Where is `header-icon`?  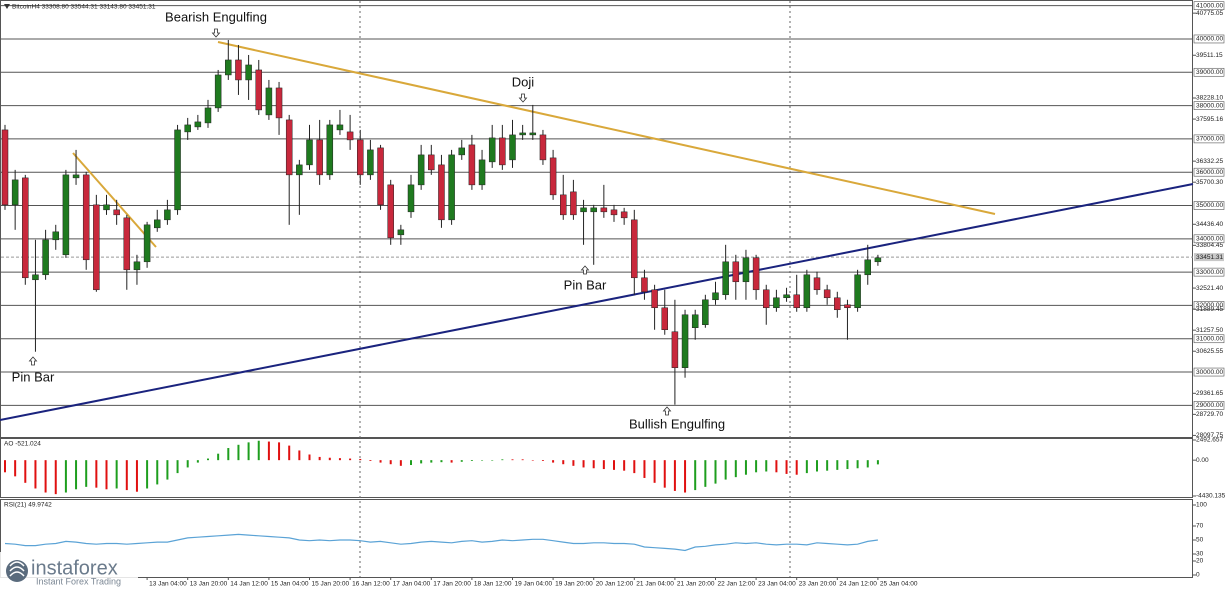 header-icon is located at coordinates (7, 6).